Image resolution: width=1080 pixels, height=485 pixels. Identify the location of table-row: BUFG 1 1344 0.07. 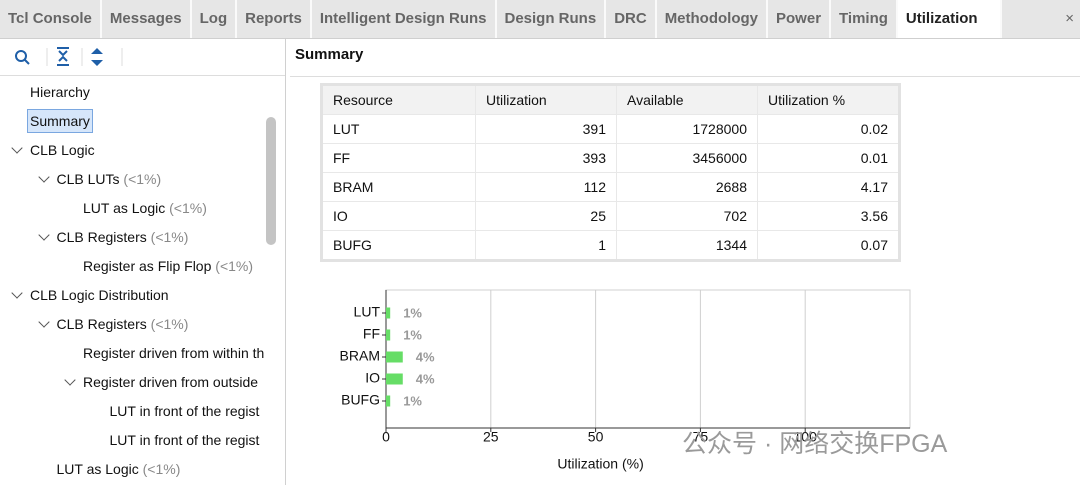
(610, 245).